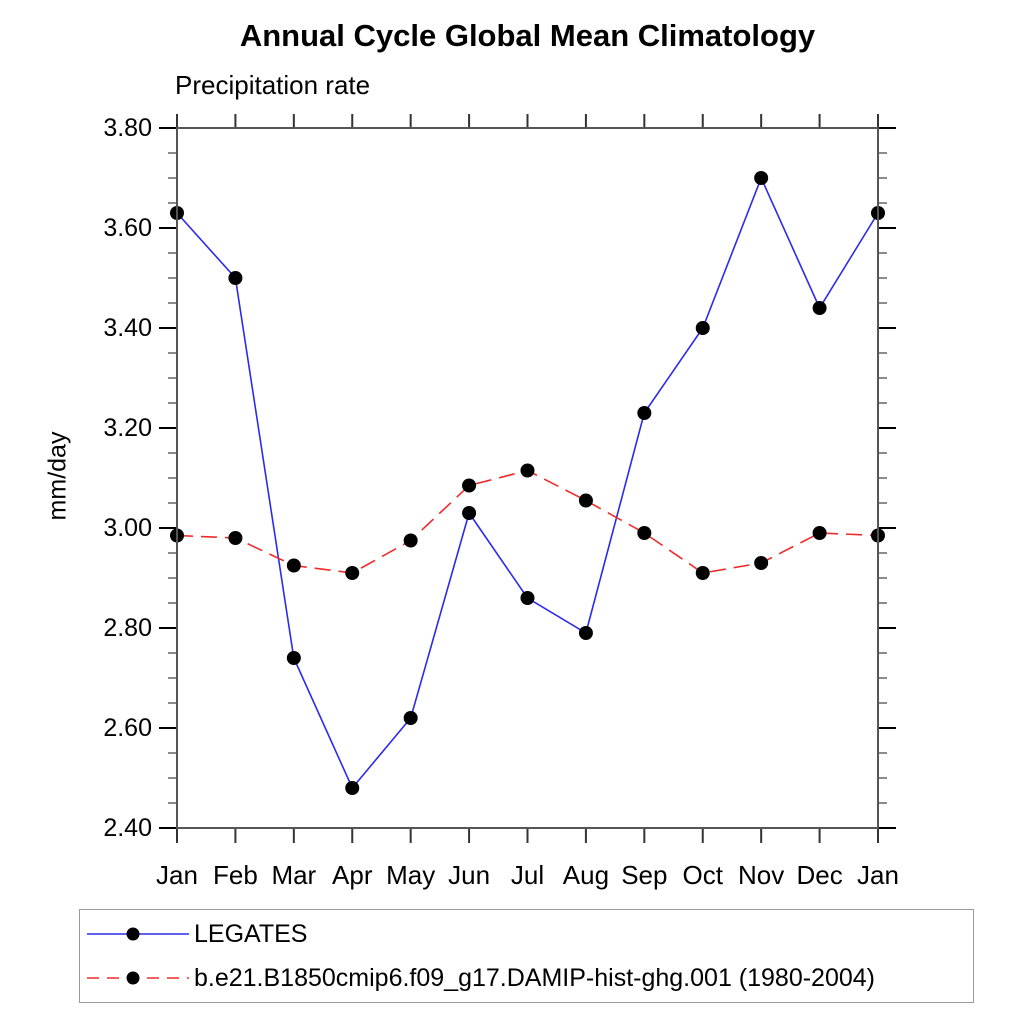  I want to click on y-tick-label: 3.20, so click(127, 428).